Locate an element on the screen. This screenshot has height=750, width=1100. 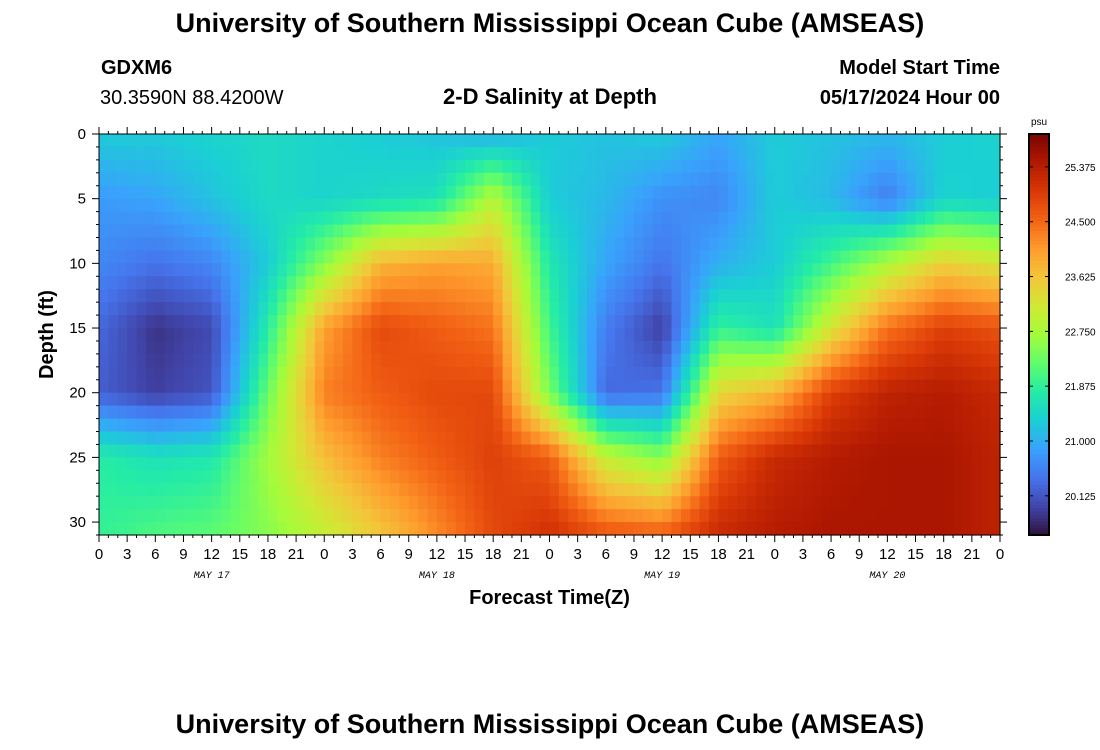
x-tick-label: 0 is located at coordinates (324, 554).